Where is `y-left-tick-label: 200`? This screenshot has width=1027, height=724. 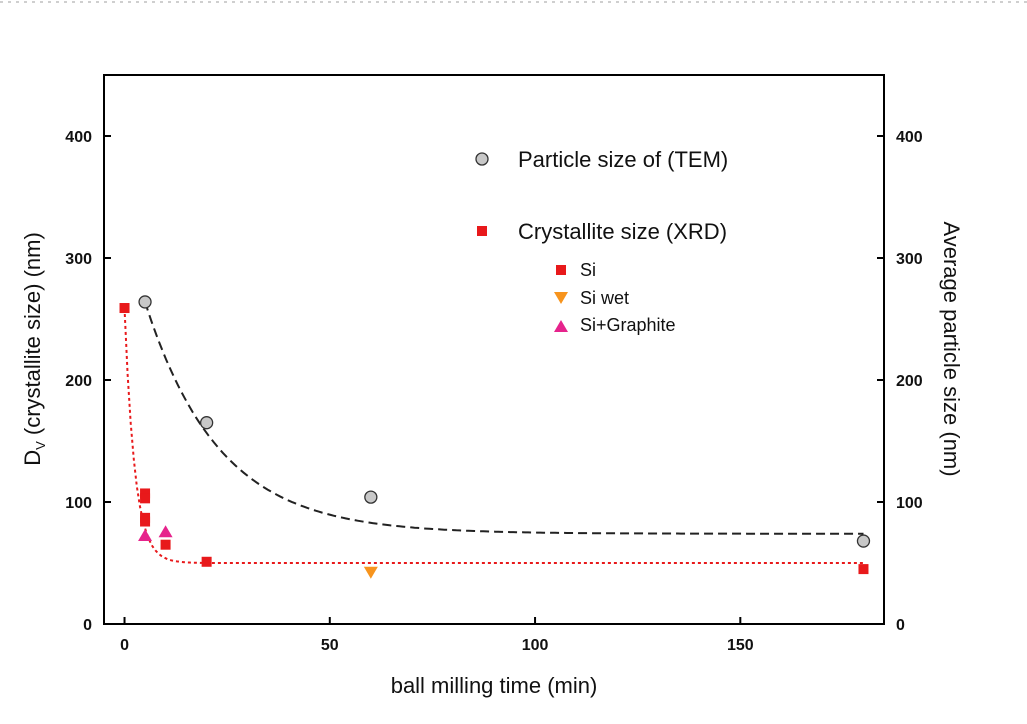 y-left-tick-label: 200 is located at coordinates (78, 381).